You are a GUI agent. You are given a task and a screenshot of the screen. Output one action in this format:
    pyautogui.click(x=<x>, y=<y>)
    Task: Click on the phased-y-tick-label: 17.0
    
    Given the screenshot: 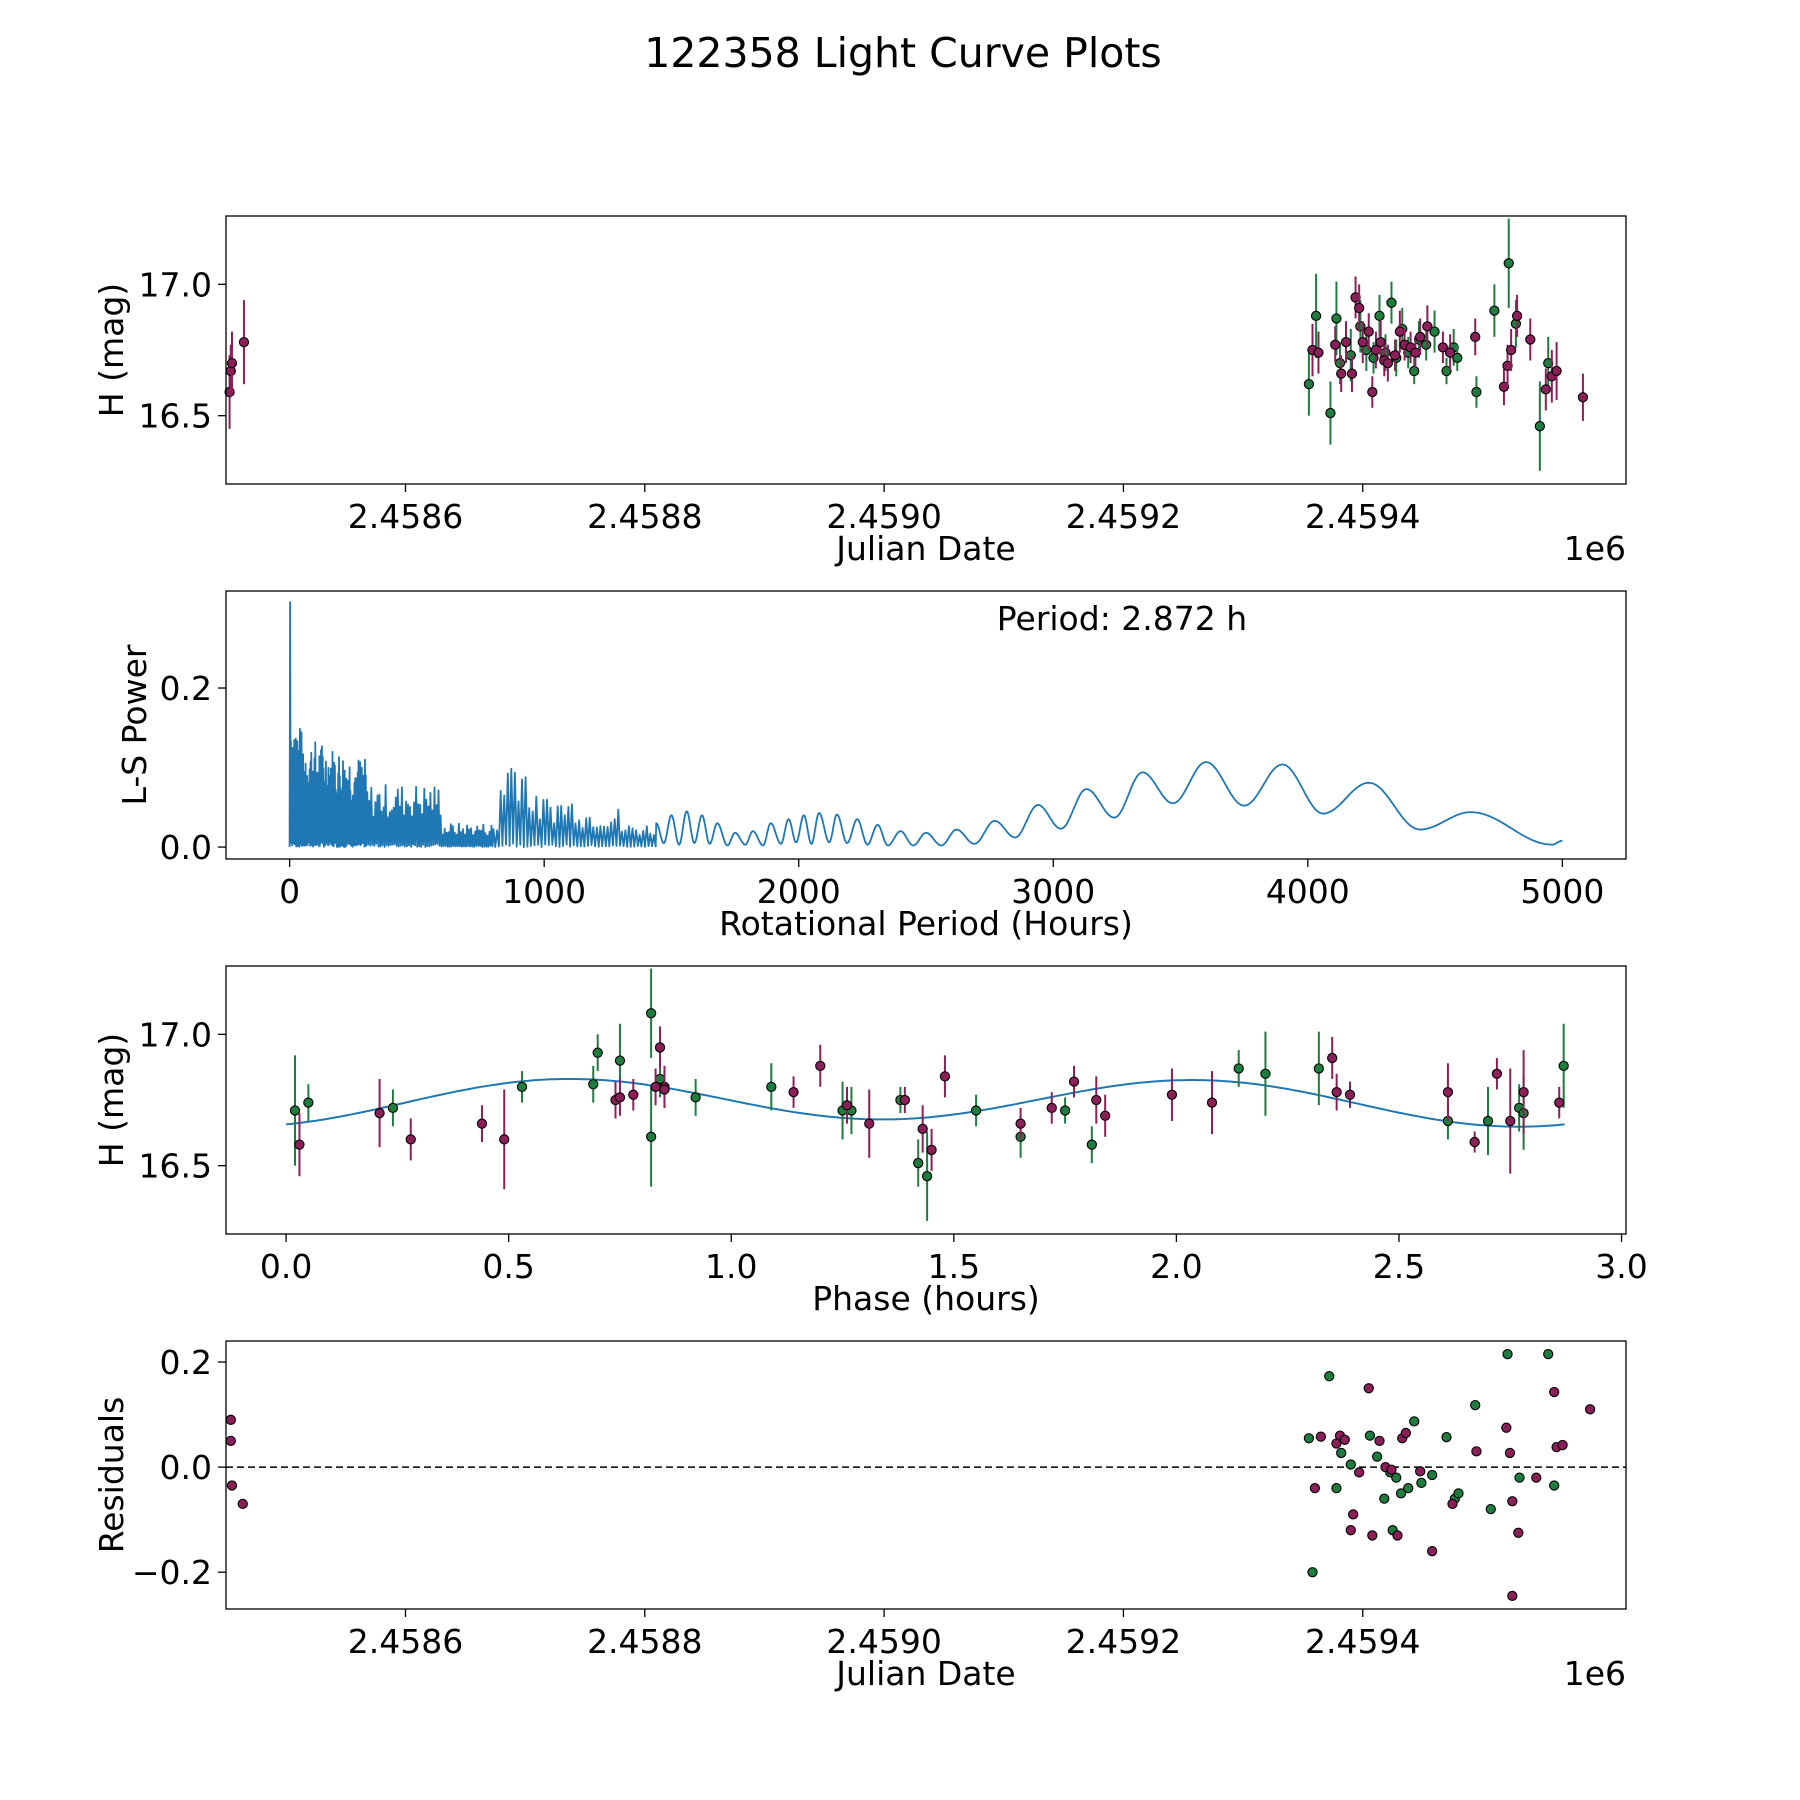 What is the action you would take?
    pyautogui.click(x=175, y=1034)
    